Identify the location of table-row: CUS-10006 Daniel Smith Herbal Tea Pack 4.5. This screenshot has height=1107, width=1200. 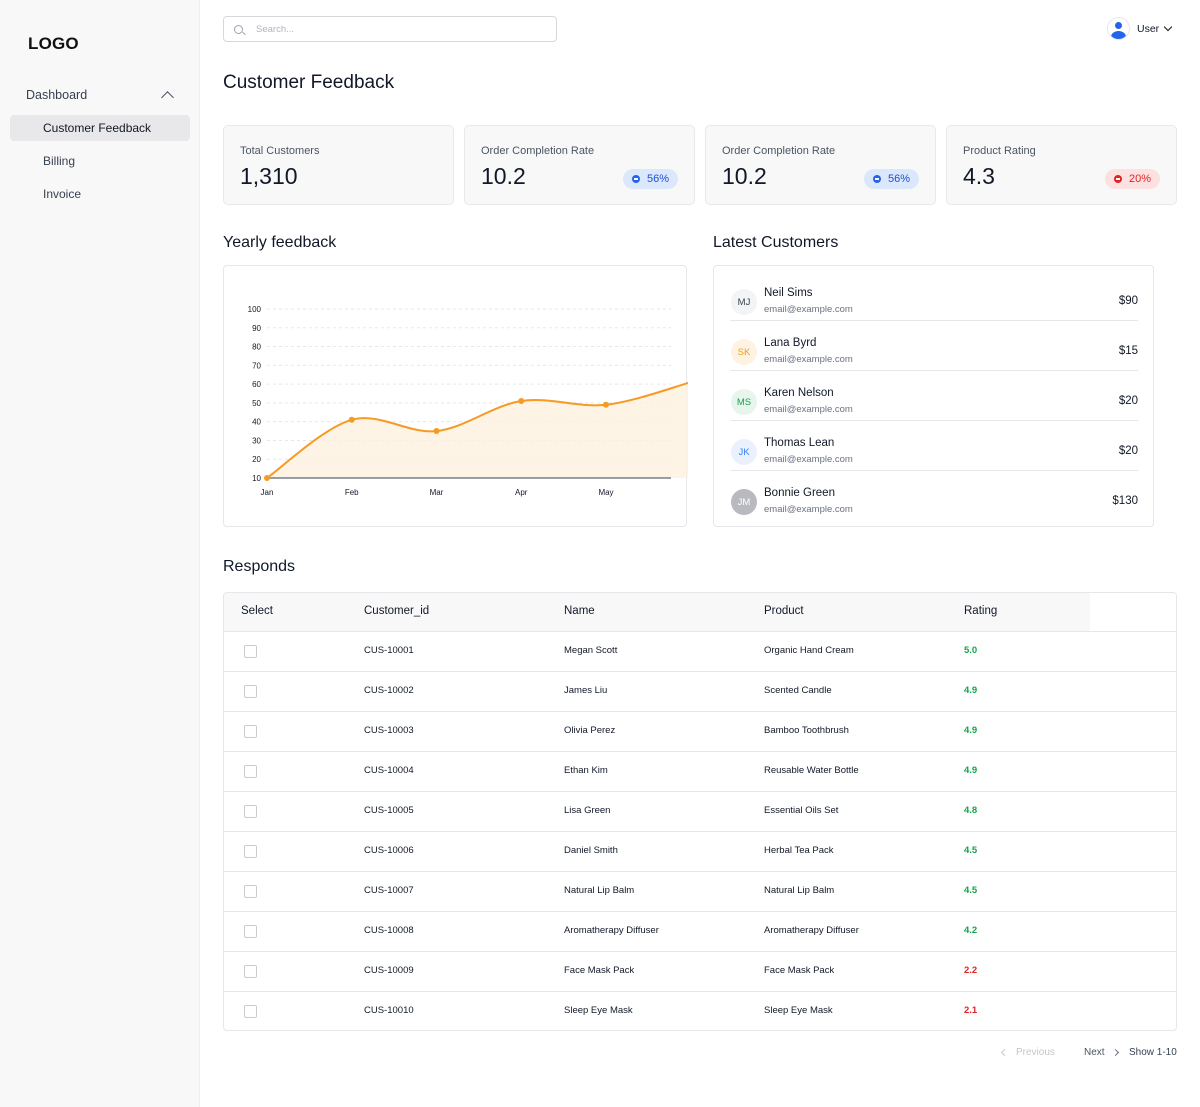
(700, 852).